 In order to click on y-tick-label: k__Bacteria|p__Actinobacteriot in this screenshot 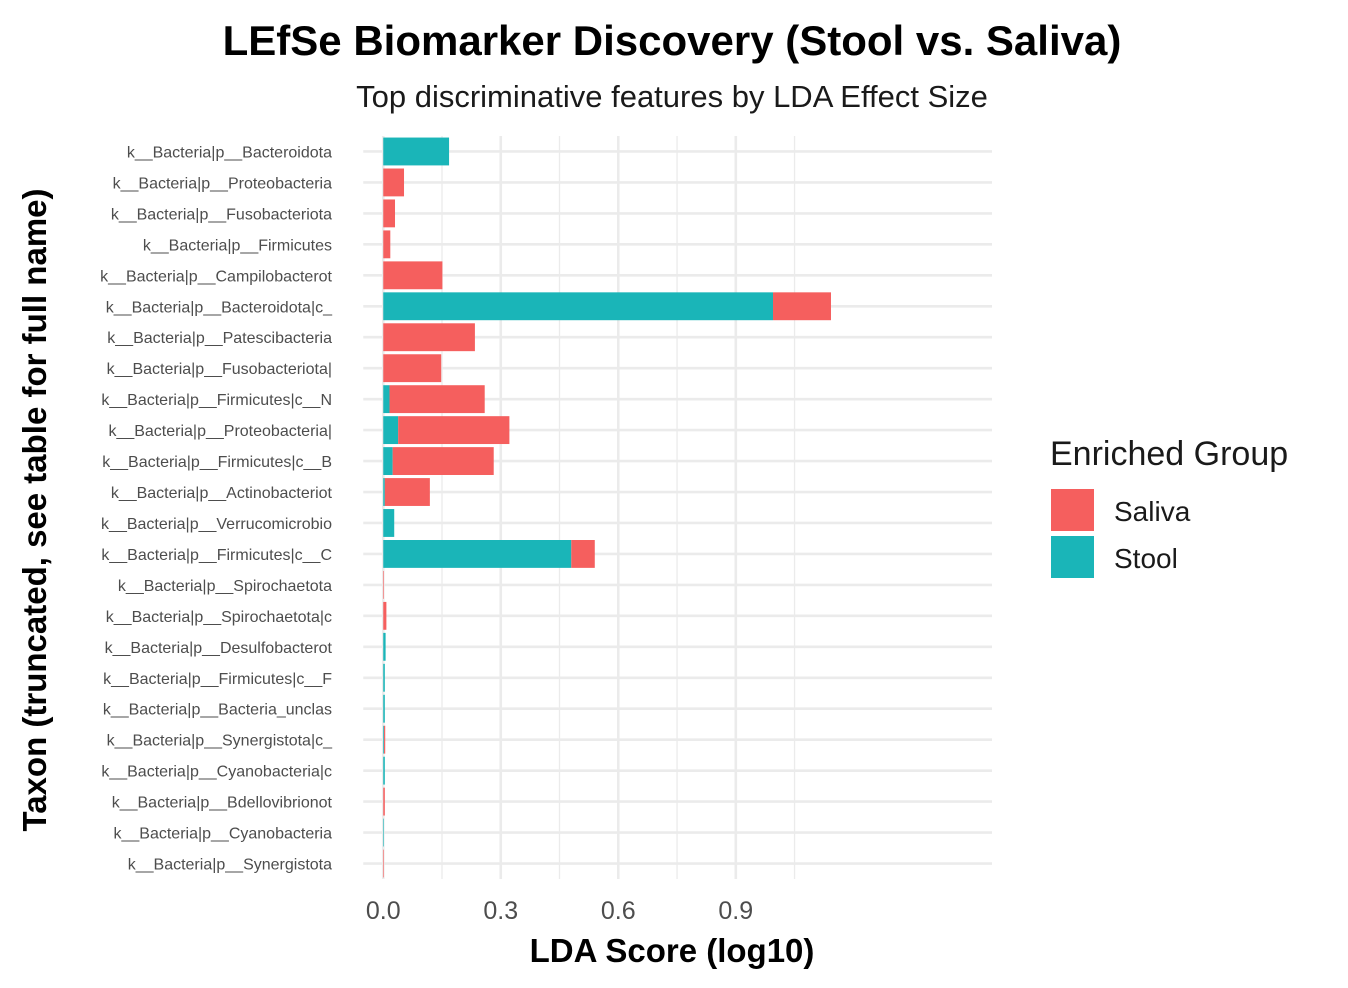, I will do `click(222, 493)`.